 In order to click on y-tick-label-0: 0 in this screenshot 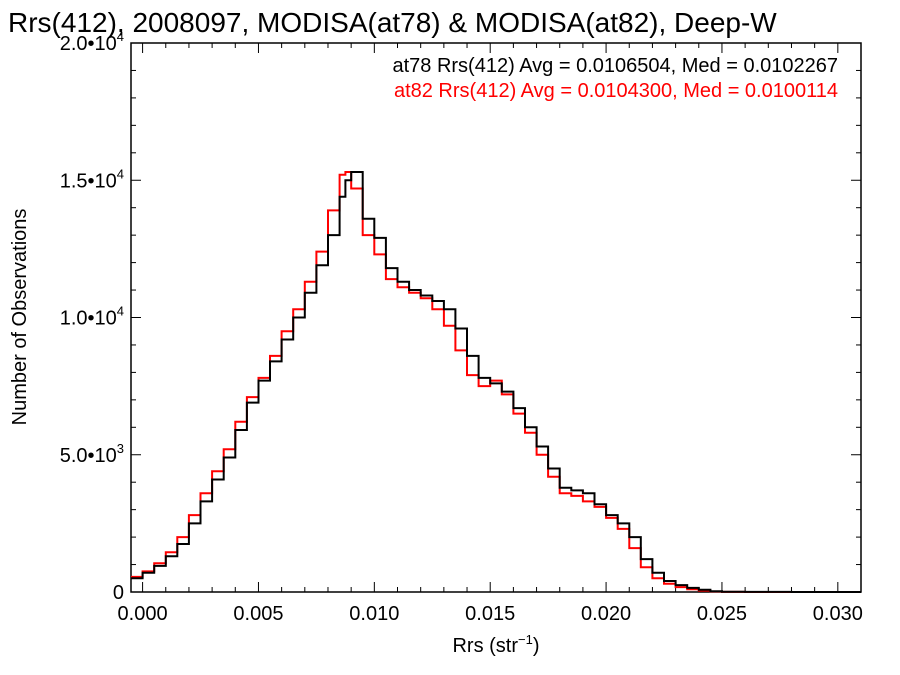, I will do `click(118, 593)`.